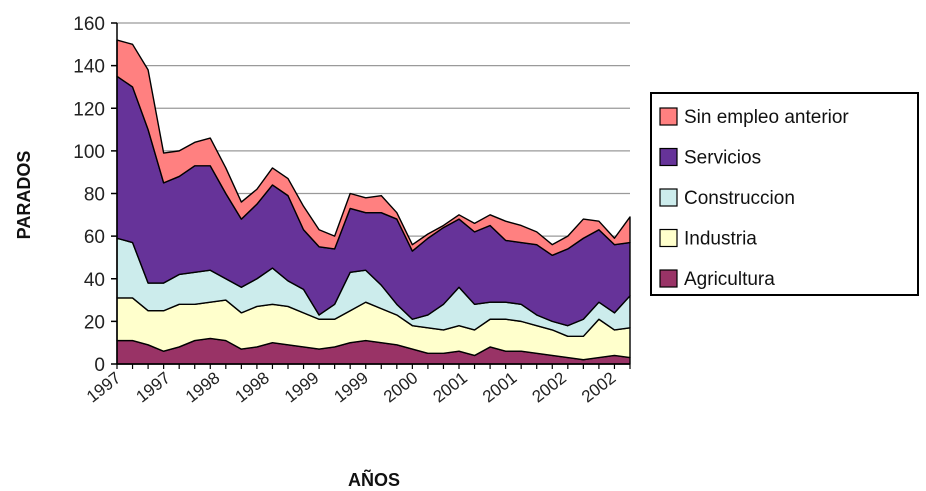  What do you see at coordinates (94, 237) in the screenshot?
I see `y-tick-label: 60` at bounding box center [94, 237].